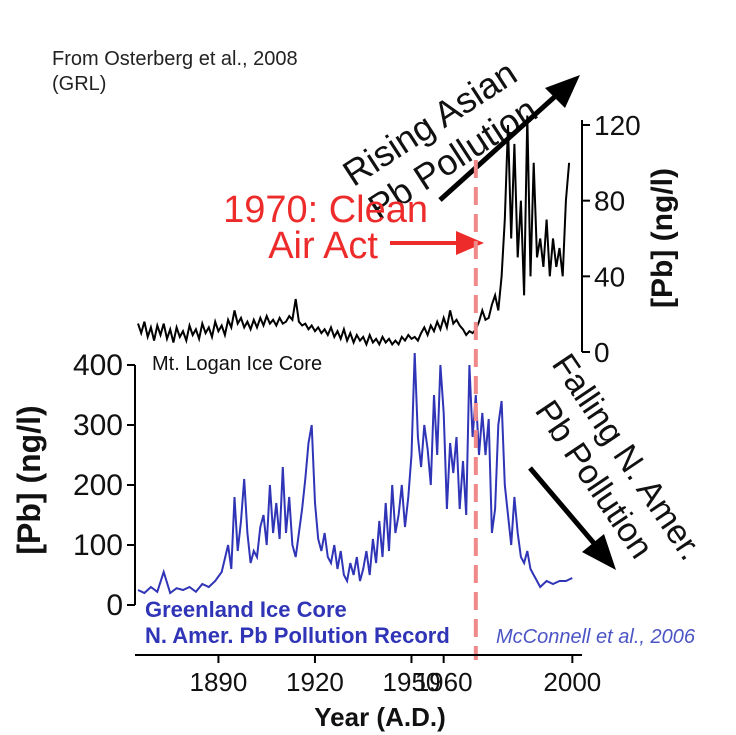 The width and height of the screenshot is (736, 735). I want to click on falling-annotation: Falling N. Amer. Pb Pollution, so click(618, 457).